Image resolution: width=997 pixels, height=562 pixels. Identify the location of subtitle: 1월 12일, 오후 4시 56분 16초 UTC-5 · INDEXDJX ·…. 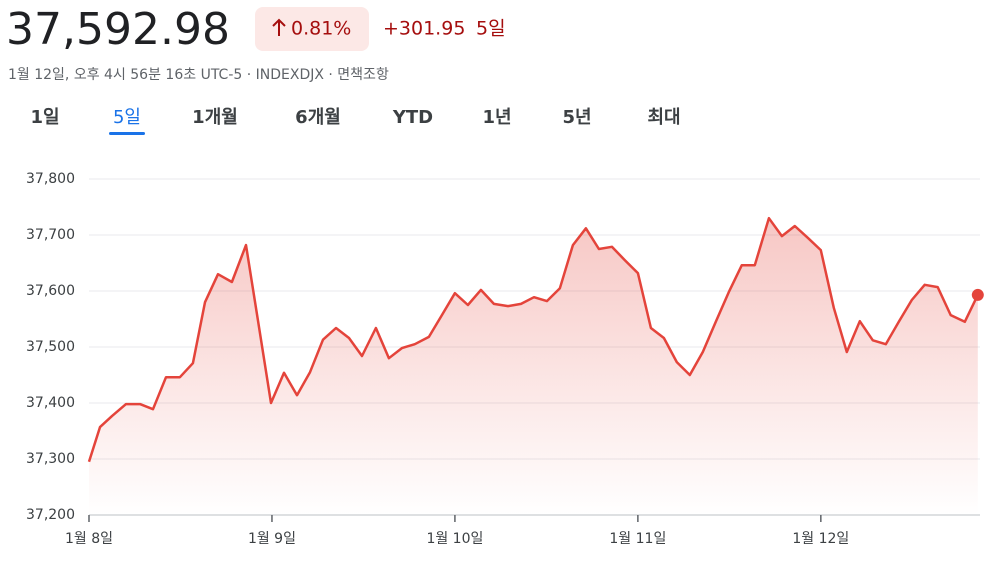
(198, 75).